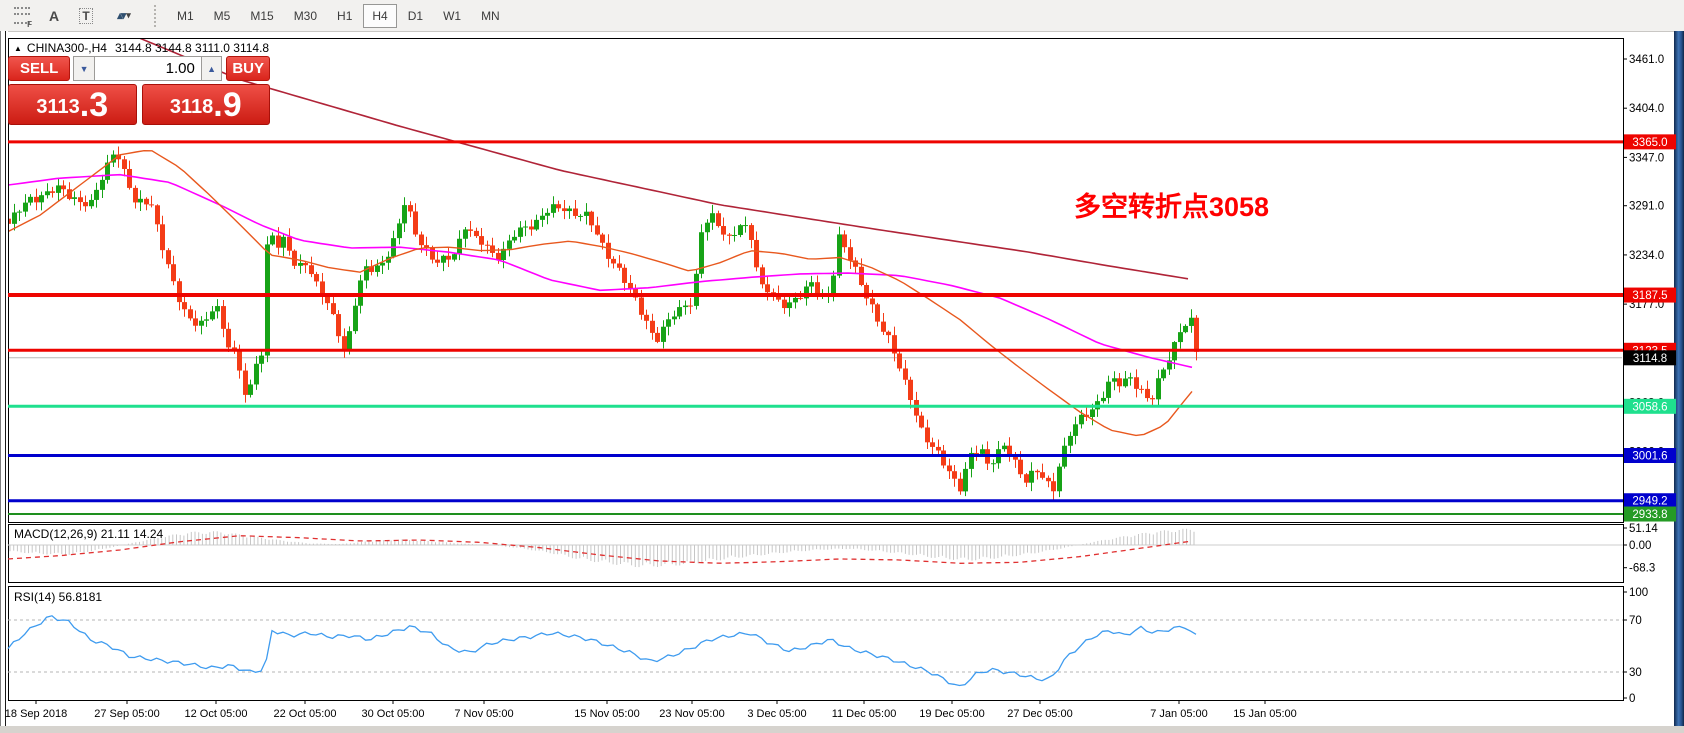 The image size is (1684, 733). I want to click on svg-text: 7 Nov 05:00, so click(483, 714).